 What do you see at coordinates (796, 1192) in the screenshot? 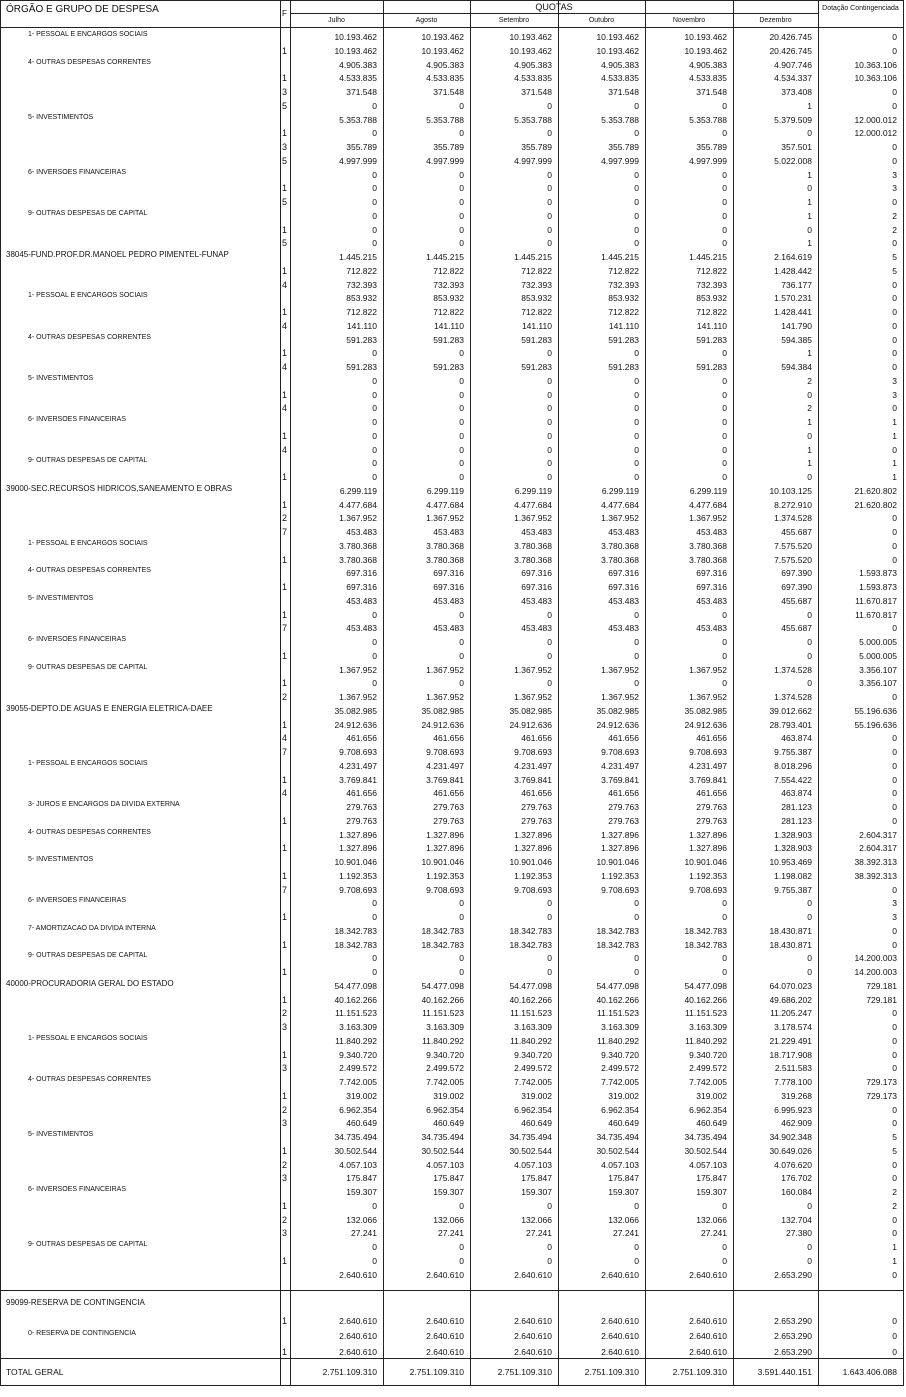
I see `value: 160.084` at bounding box center [796, 1192].